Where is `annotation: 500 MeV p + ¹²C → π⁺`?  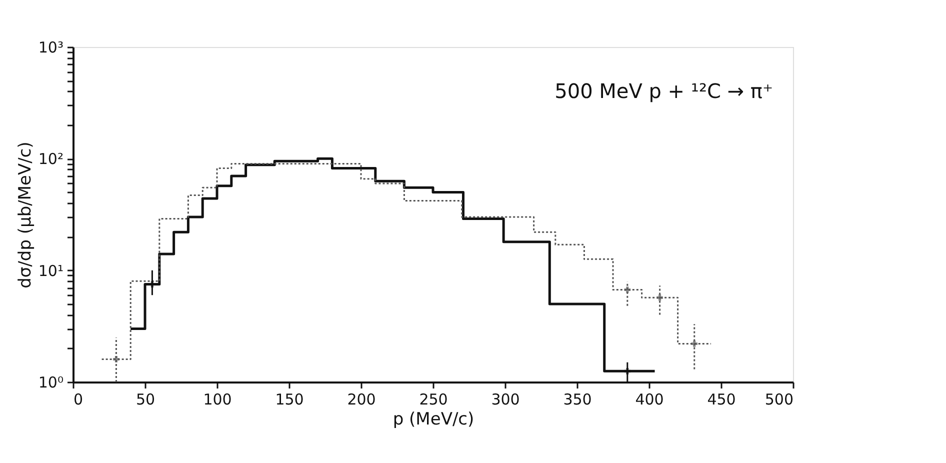
annotation: 500 MeV p + ¹²C → π⁺ is located at coordinates (663, 91).